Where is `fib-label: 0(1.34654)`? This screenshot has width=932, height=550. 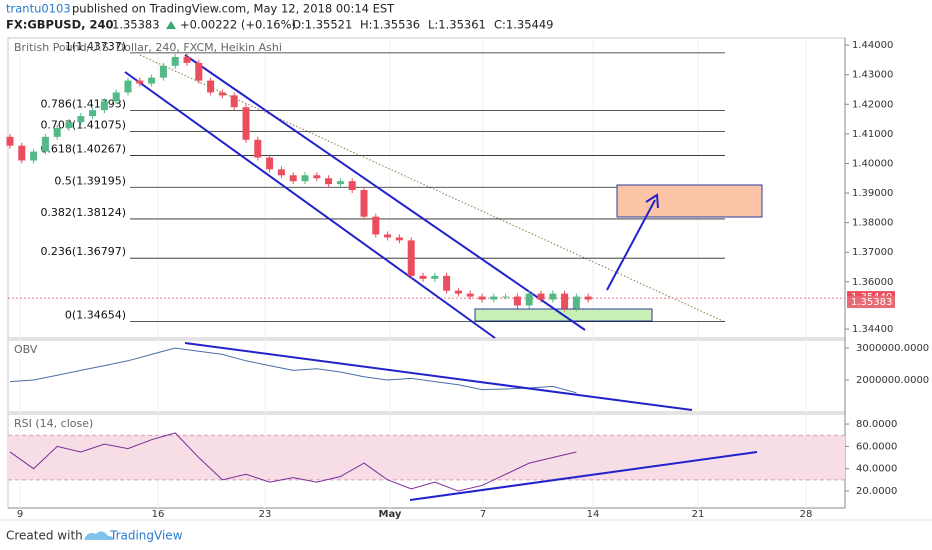 fib-label: 0(1.34654) is located at coordinates (95, 315).